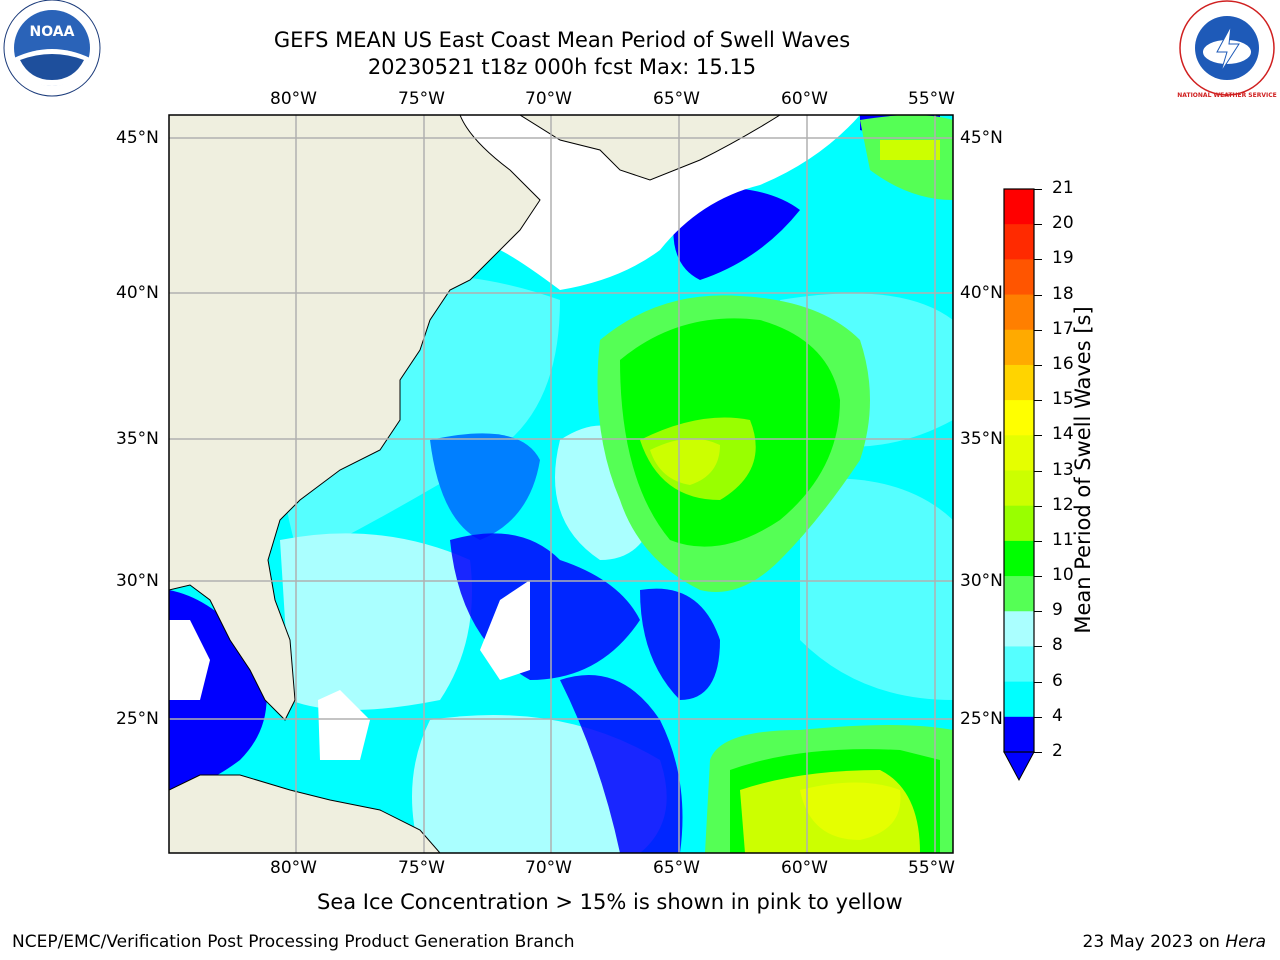  Describe the element at coordinates (137, 138) in the screenshot. I see `lat-label-left-45n: 45°N` at that location.